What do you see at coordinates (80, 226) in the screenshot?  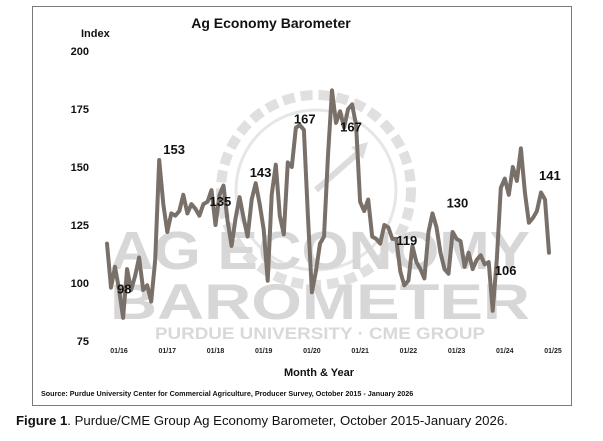 I see `y-tick-label: 125` at bounding box center [80, 226].